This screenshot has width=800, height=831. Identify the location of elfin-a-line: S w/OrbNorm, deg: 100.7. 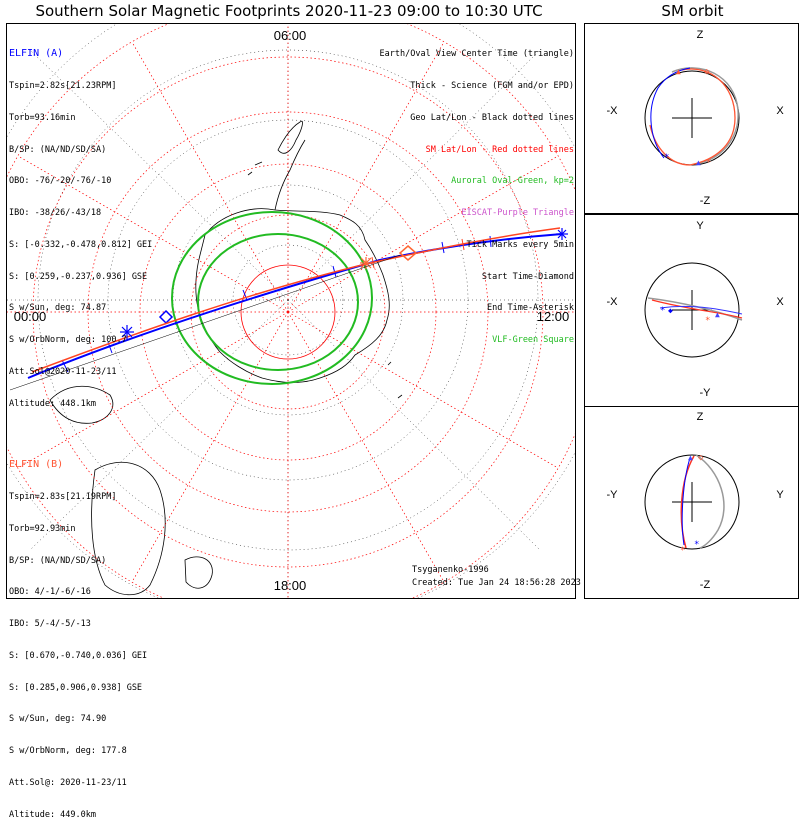
(68, 340).